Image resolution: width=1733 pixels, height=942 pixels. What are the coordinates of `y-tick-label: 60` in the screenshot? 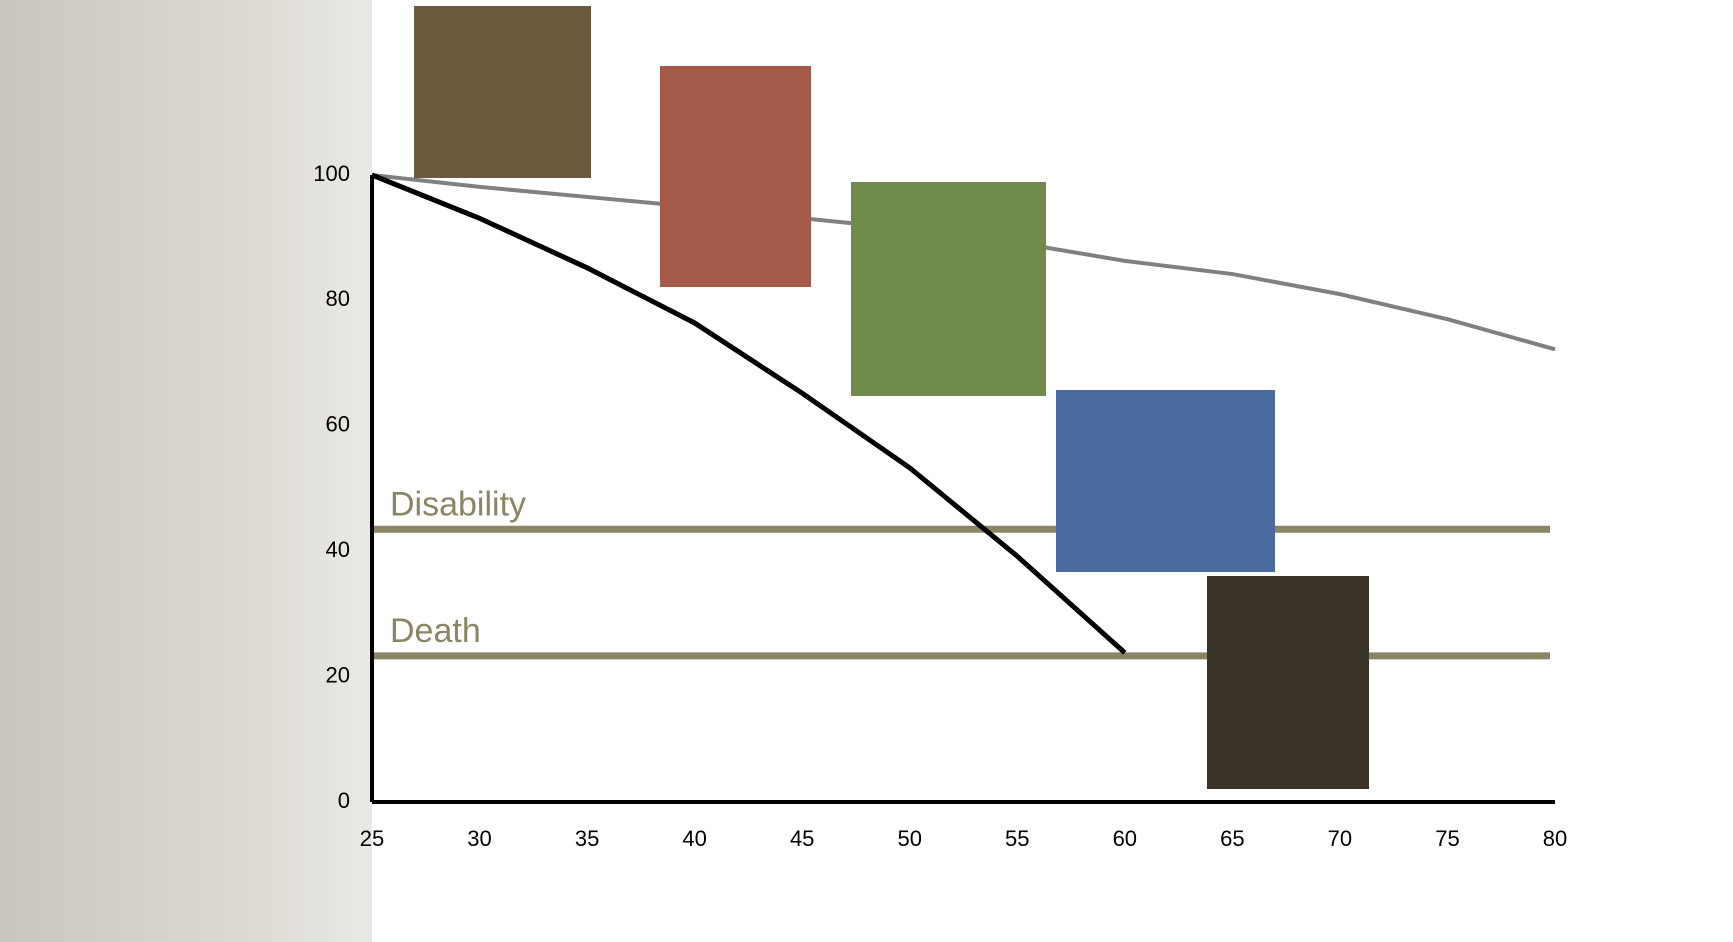 It's located at (338, 424).